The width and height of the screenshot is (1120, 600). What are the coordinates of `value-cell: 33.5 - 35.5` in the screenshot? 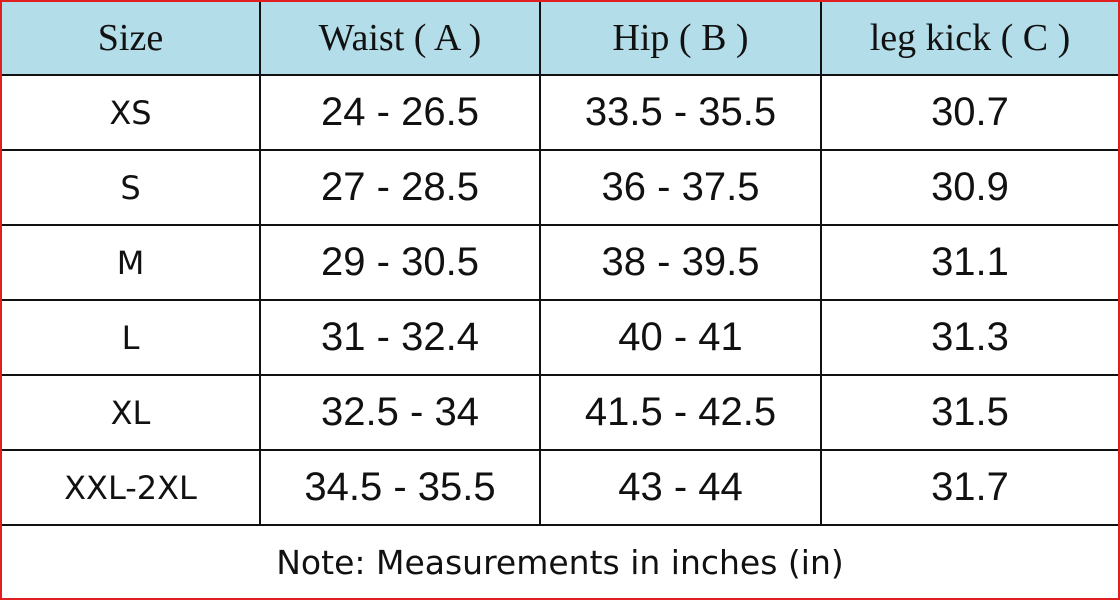 It's located at (681, 113).